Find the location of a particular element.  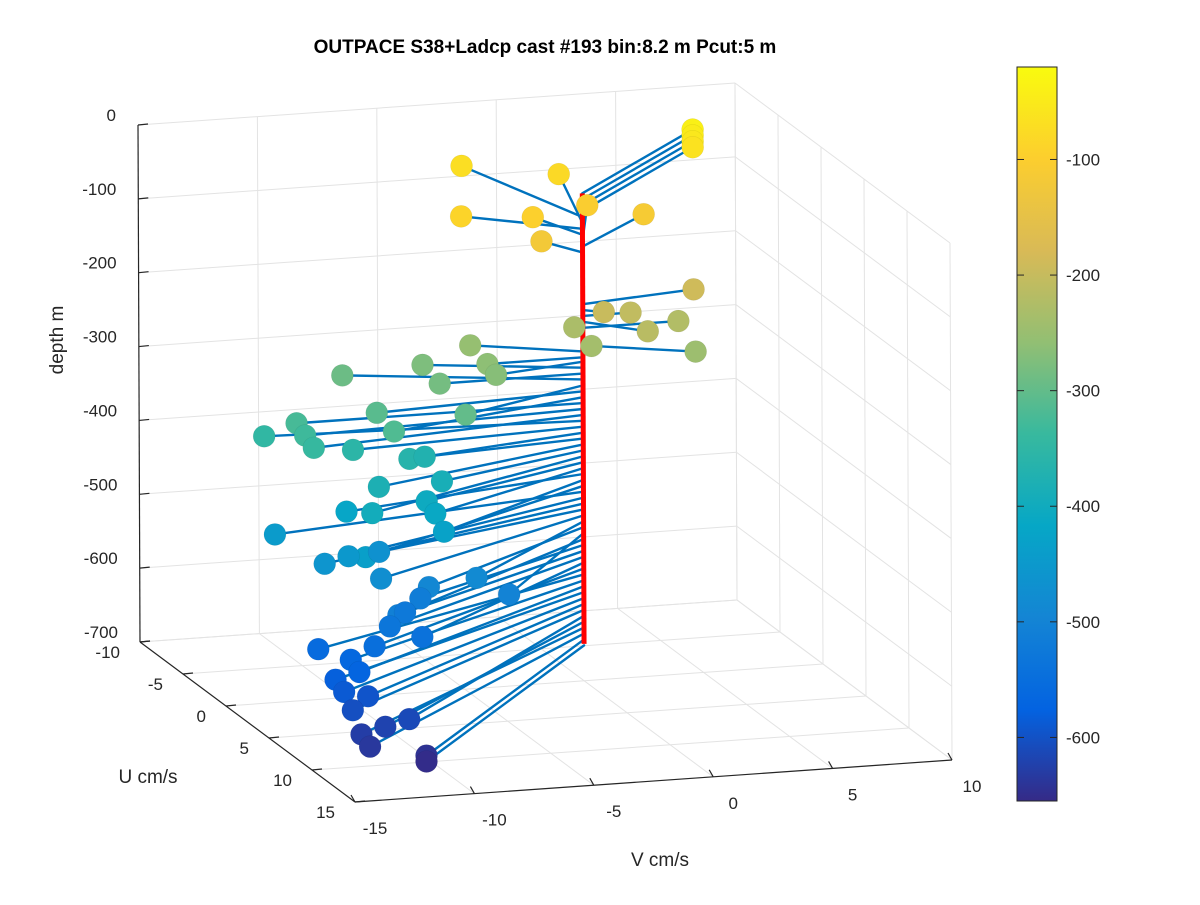

u-tick-label: -5 is located at coordinates (155, 684).